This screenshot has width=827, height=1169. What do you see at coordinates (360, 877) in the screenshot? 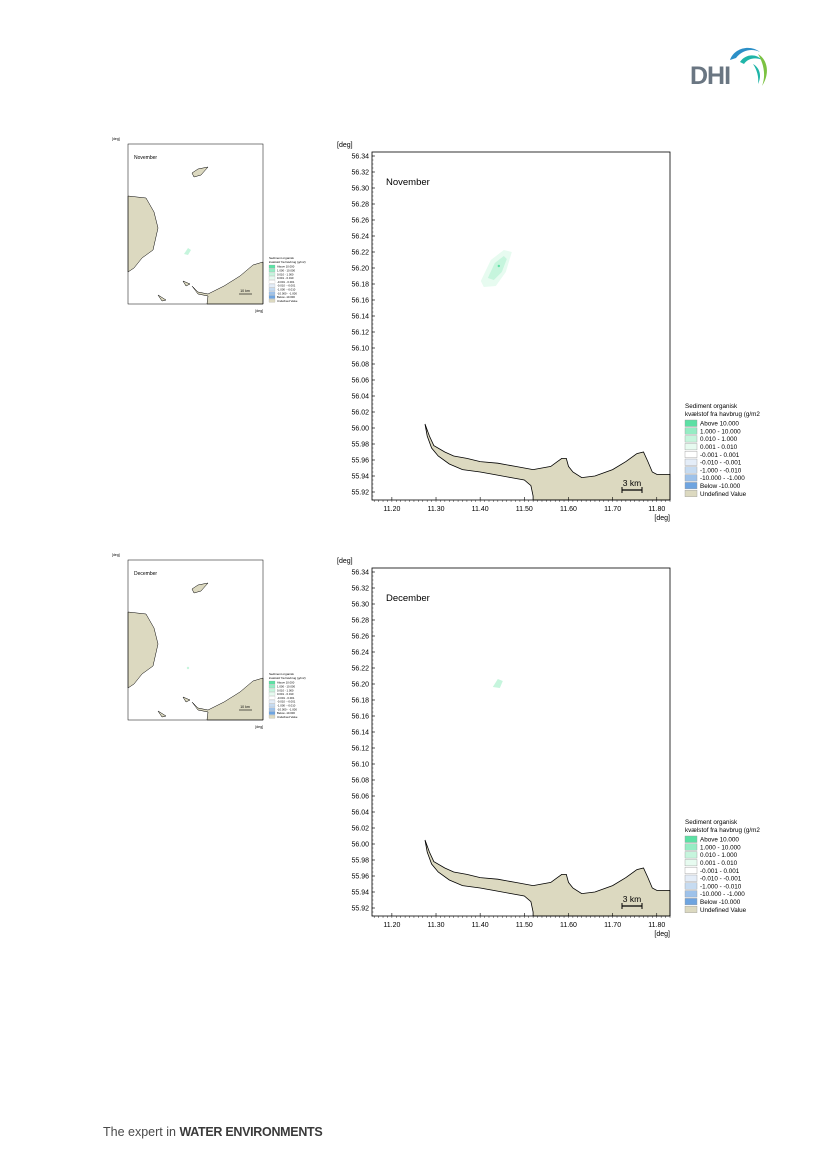
I see `y-tick-label: 55.96` at bounding box center [360, 877].